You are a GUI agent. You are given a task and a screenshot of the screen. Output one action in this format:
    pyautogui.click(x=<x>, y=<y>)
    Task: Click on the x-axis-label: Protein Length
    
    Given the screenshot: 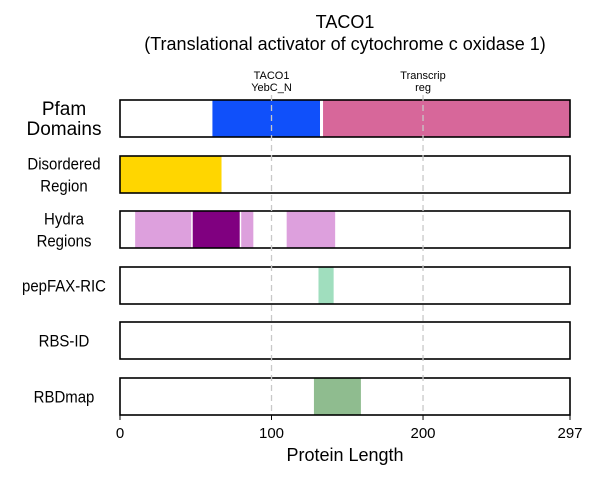 What is the action you would take?
    pyautogui.click(x=344, y=455)
    